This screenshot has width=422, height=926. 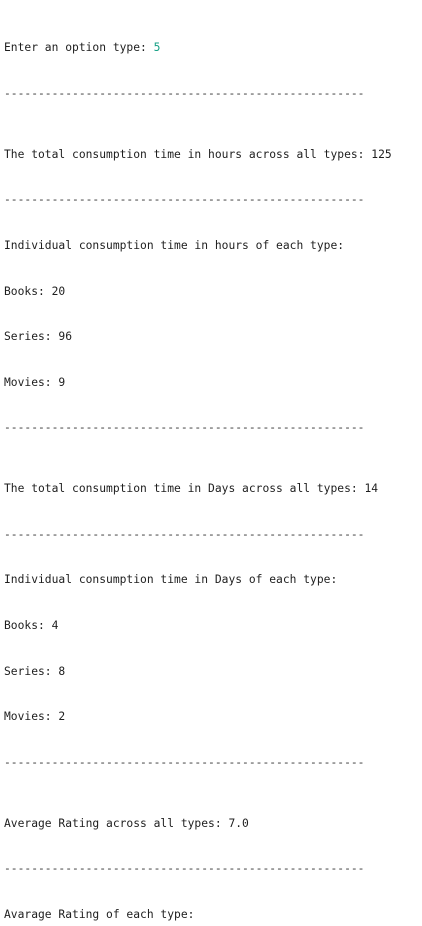 What do you see at coordinates (35, 717) in the screenshot?
I see `days-movies: Movies: 2` at bounding box center [35, 717].